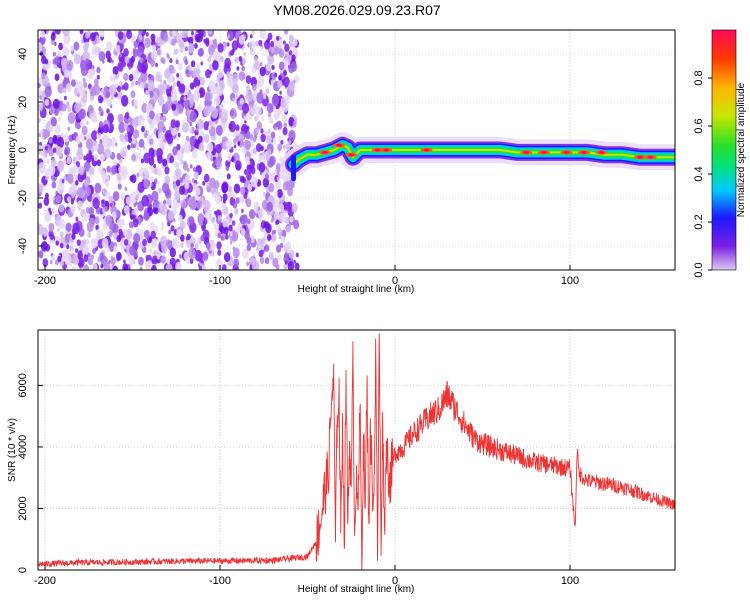 This screenshot has height=600, width=750. What do you see at coordinates (741, 149) in the screenshot?
I see `colorbar-label: Normalized spectral amplitude` at bounding box center [741, 149].